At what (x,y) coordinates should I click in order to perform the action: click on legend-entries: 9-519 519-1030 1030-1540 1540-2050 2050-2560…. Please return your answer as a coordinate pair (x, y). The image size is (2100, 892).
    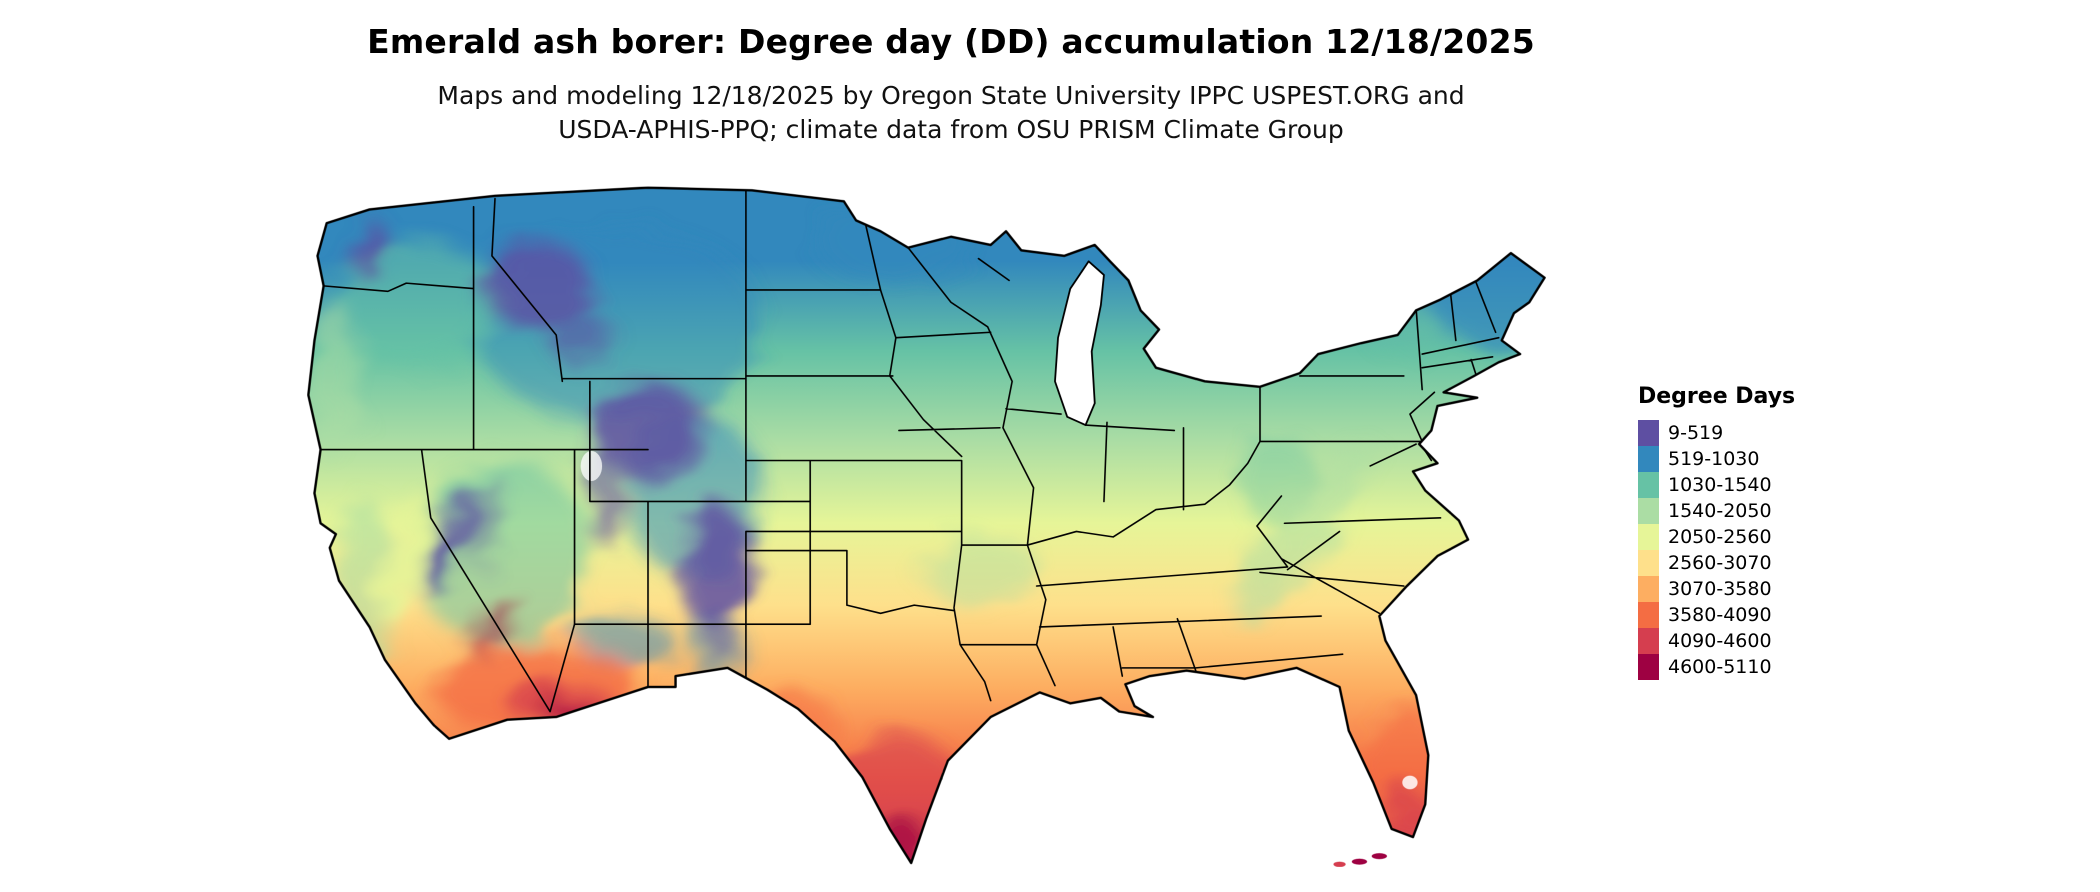
    Looking at the image, I should click on (1716, 550).